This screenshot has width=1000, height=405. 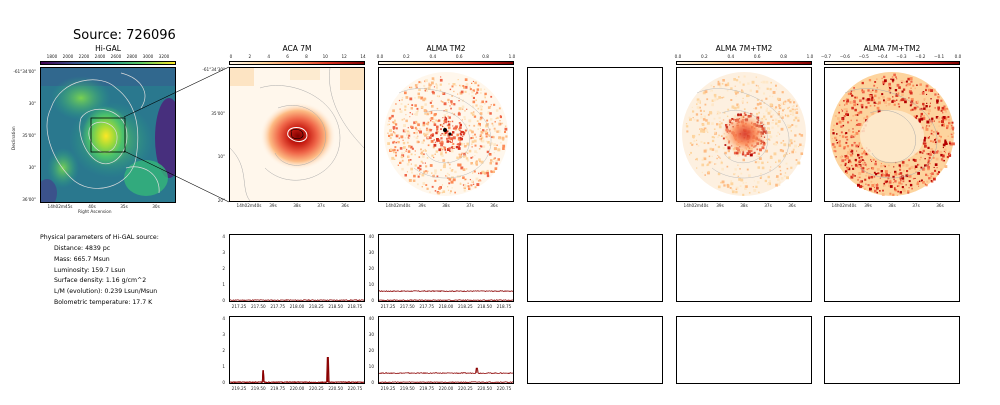 I want to click on tick-label: 4, so click(x=223, y=318).